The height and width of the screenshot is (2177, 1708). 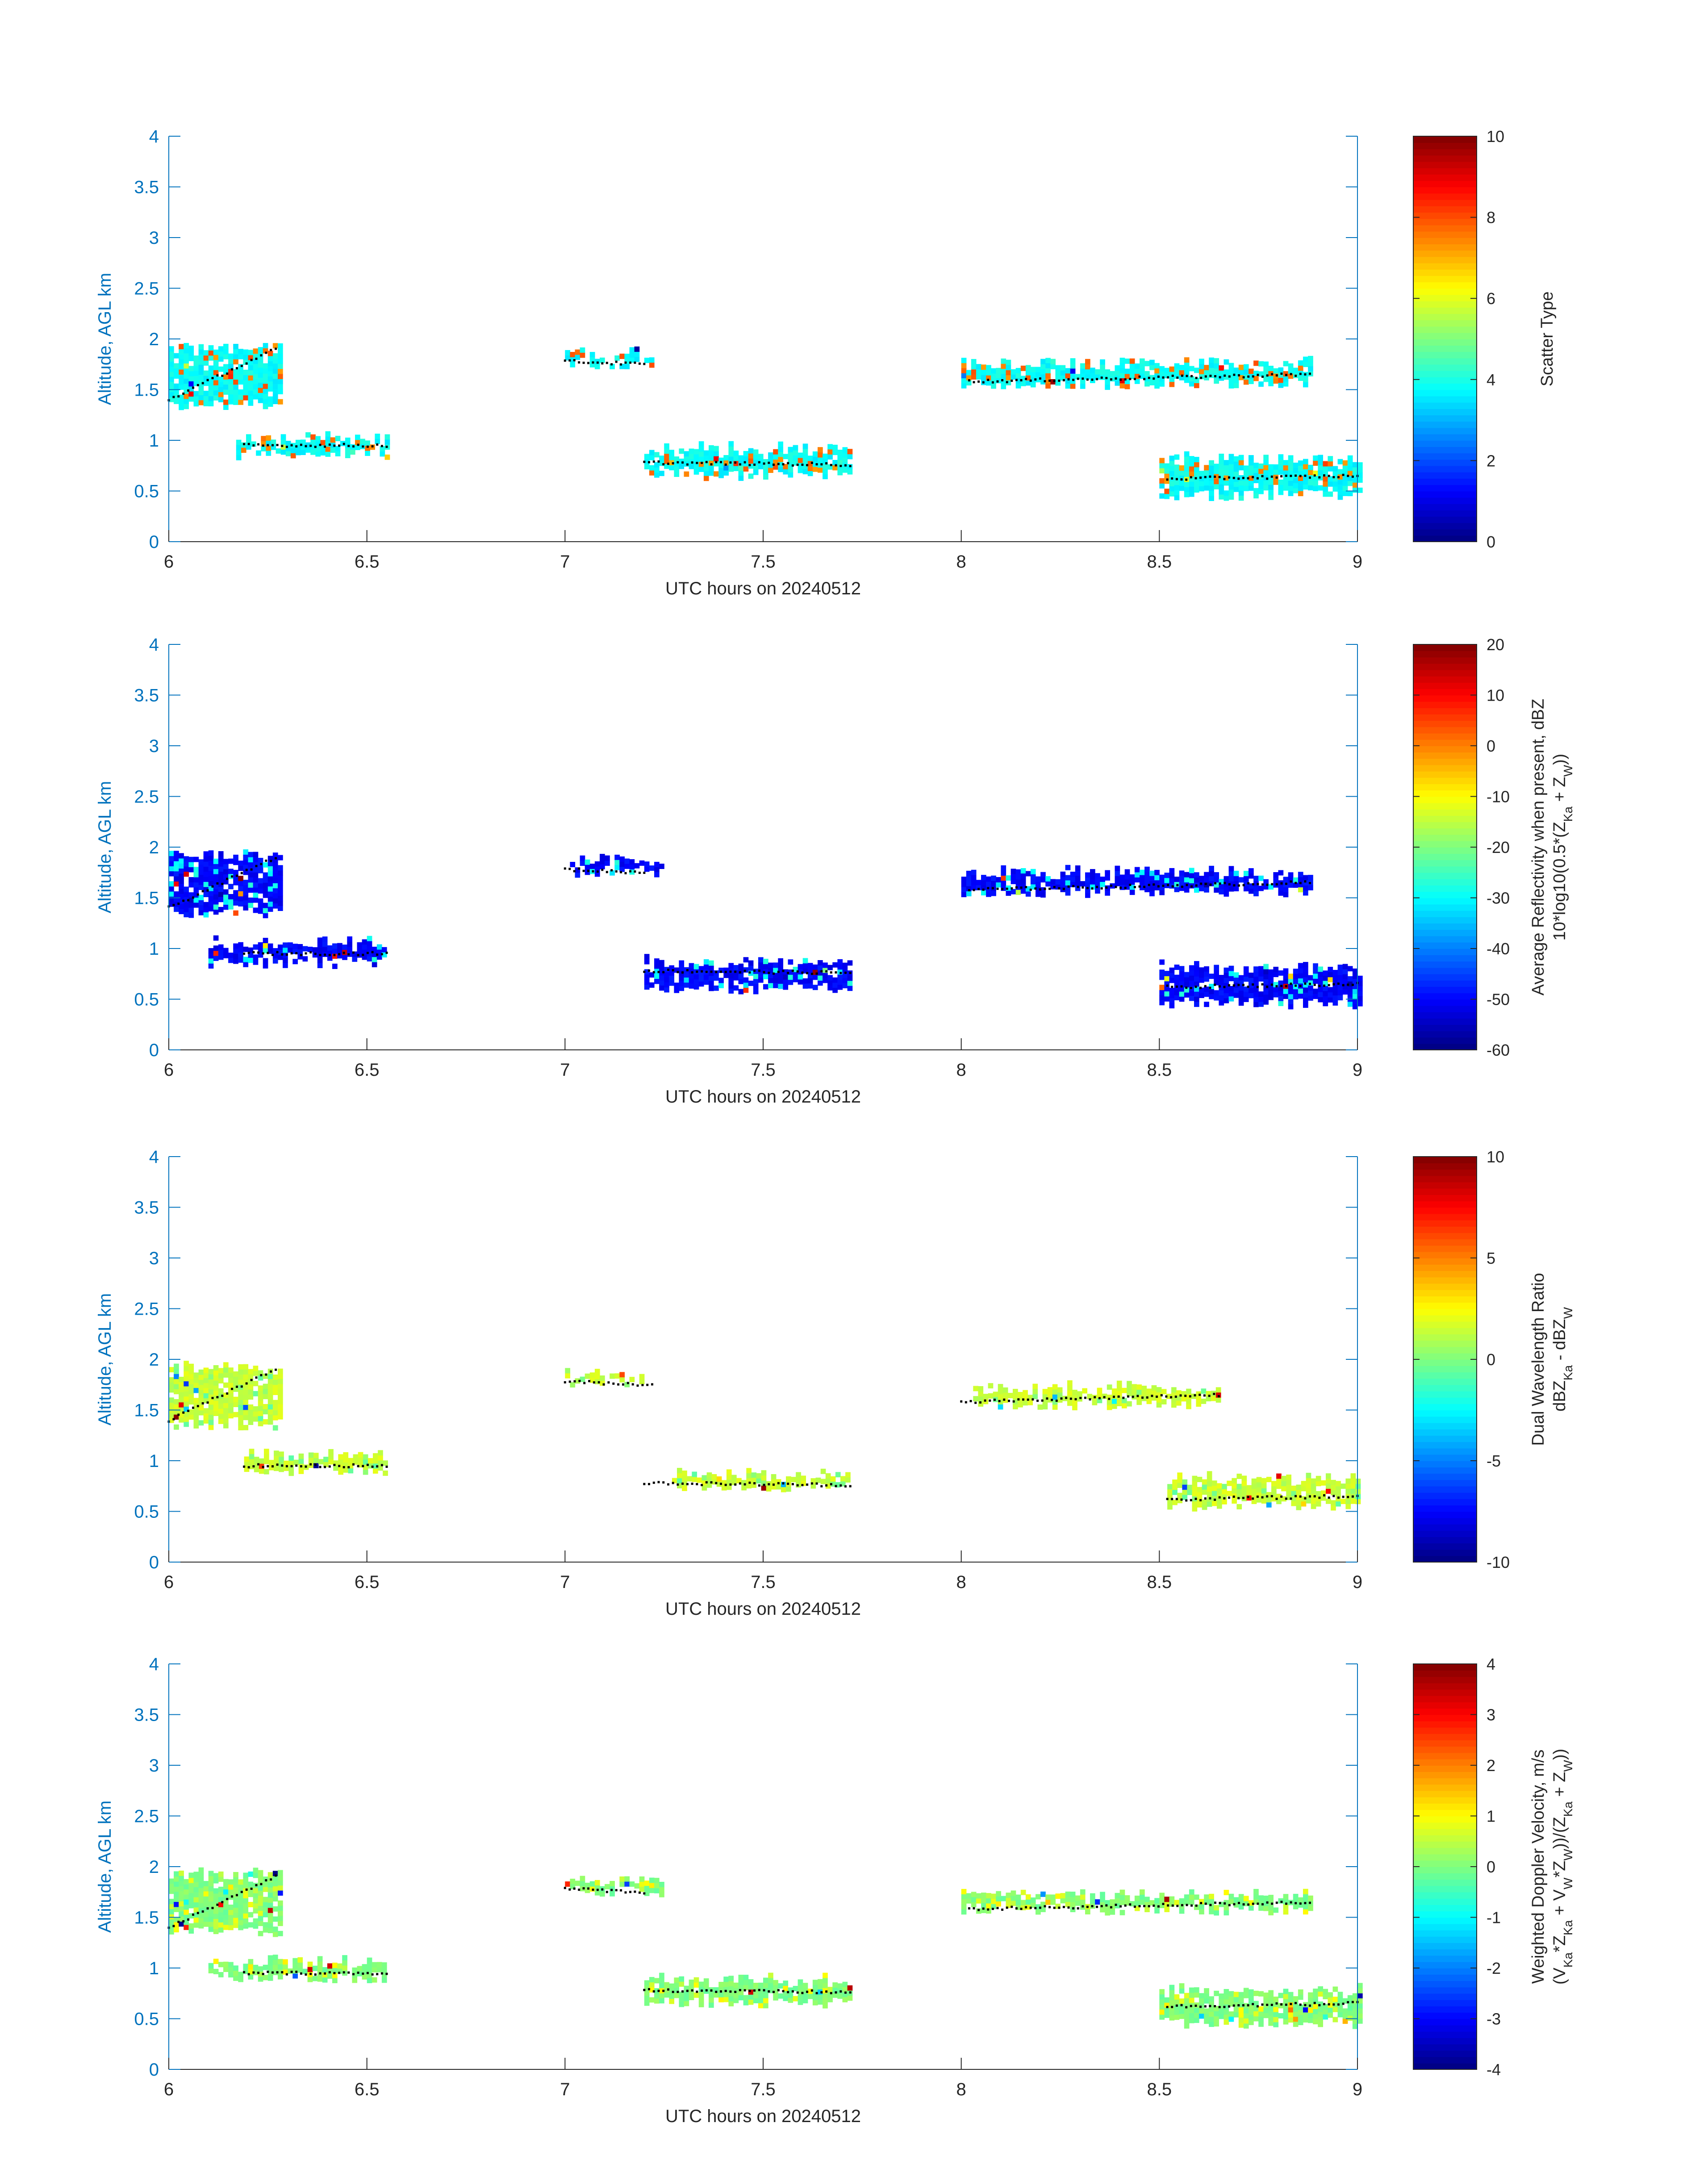 What do you see at coordinates (154, 1461) in the screenshot?
I see `y-tick-label: 1` at bounding box center [154, 1461].